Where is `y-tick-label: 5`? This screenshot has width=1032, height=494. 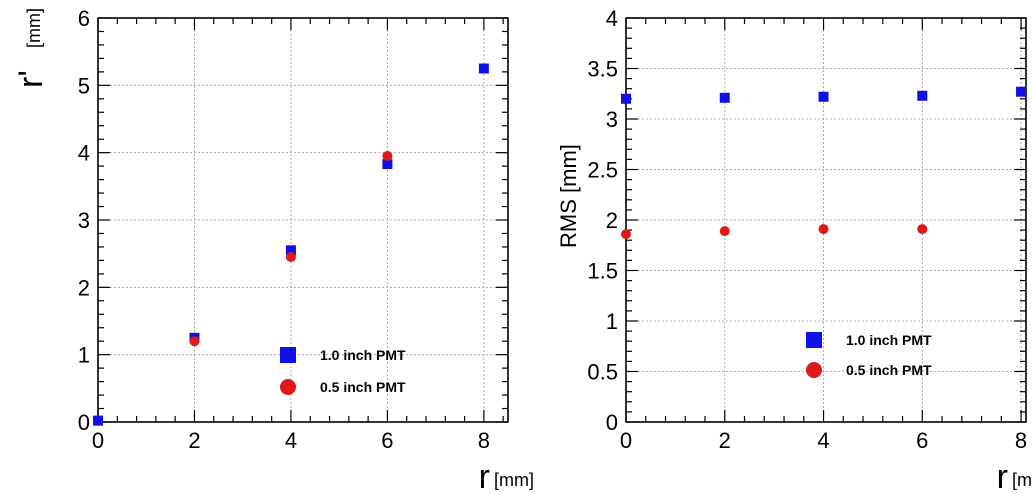 y-tick-label: 5 is located at coordinates (84, 85).